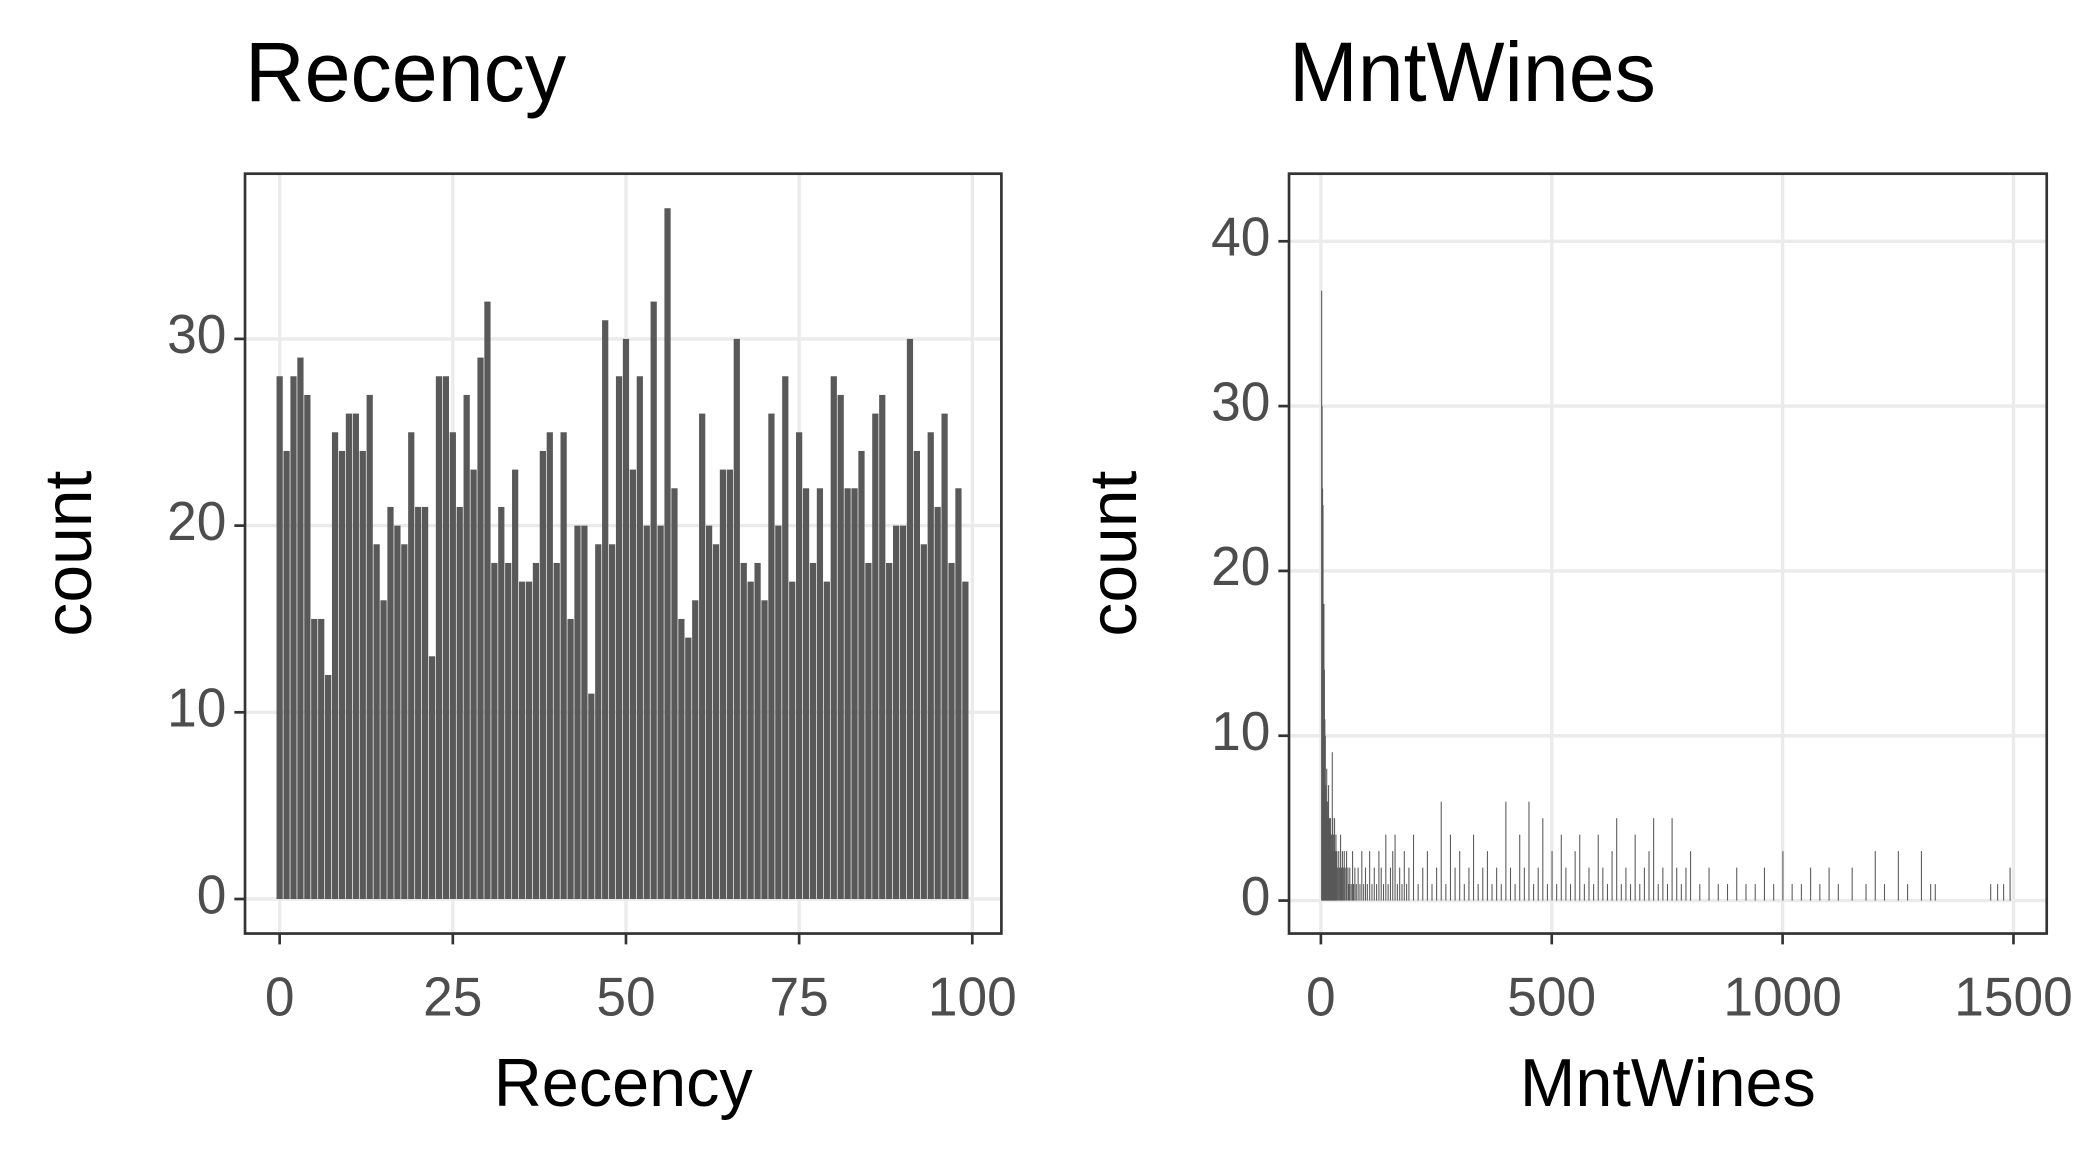 This screenshot has height=1152, width=2088. Describe the element at coordinates (405, 72) in the screenshot. I see `chart-title: Recency` at that location.